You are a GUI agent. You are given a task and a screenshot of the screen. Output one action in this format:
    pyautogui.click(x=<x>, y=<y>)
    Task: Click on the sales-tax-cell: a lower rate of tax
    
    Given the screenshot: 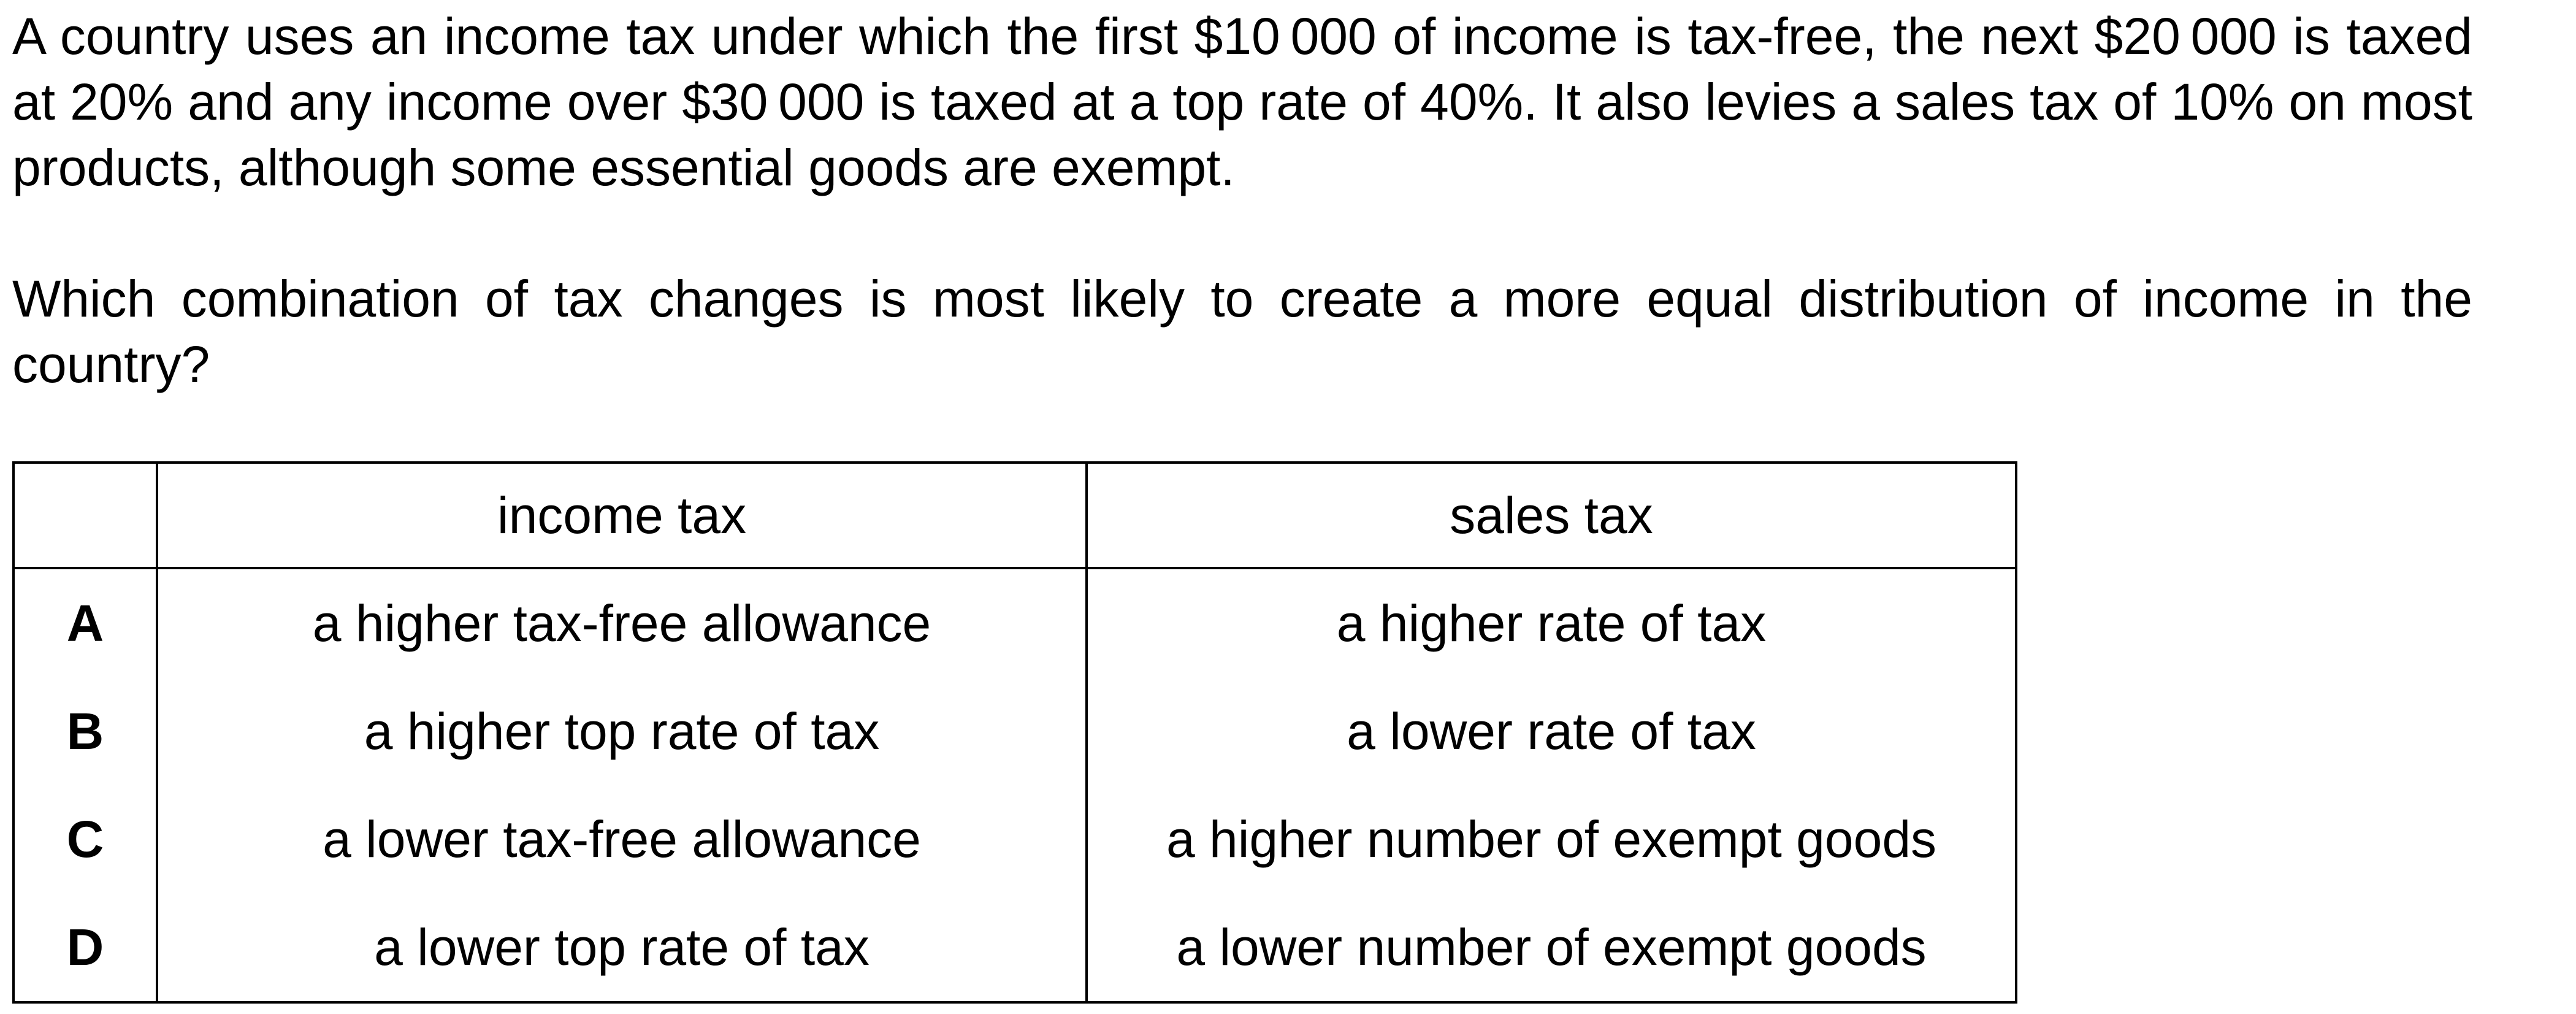 What is the action you would take?
    pyautogui.click(x=1551, y=731)
    